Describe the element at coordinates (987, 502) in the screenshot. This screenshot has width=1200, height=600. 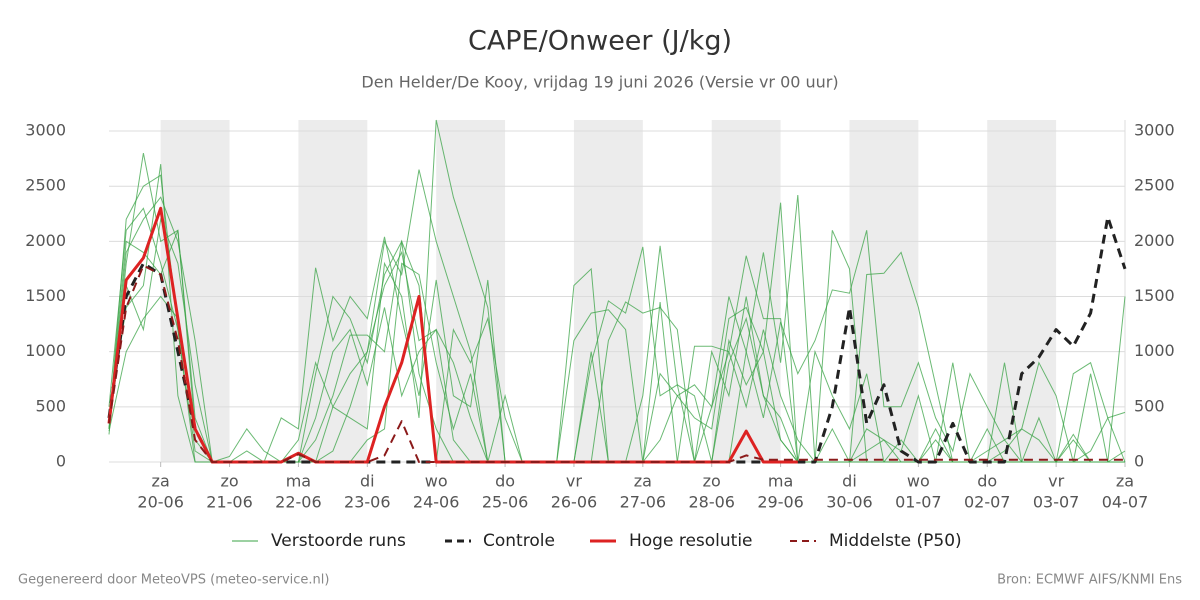
I see `x-date-label: 02-07` at that location.